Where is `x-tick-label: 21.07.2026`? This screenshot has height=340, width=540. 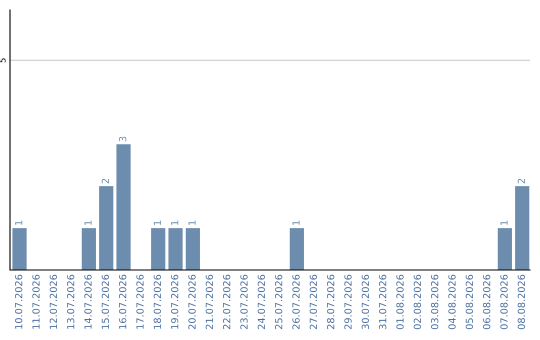 x-tick-label: 21.07.2026 is located at coordinates (210, 302).